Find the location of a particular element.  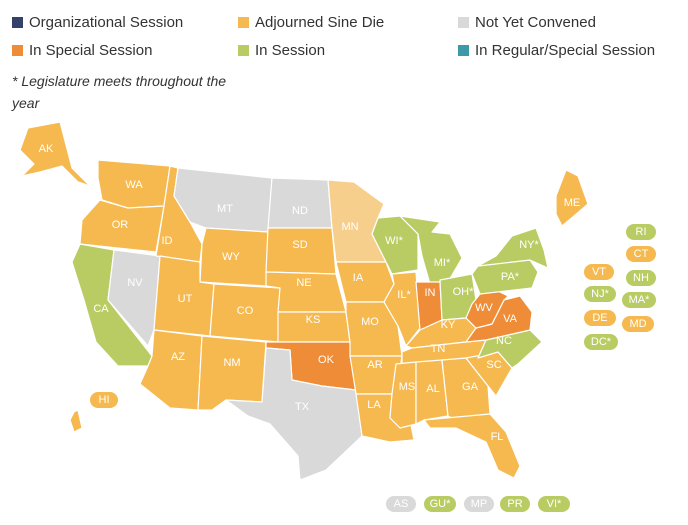

state-label-TX: TX is located at coordinates (302, 407).